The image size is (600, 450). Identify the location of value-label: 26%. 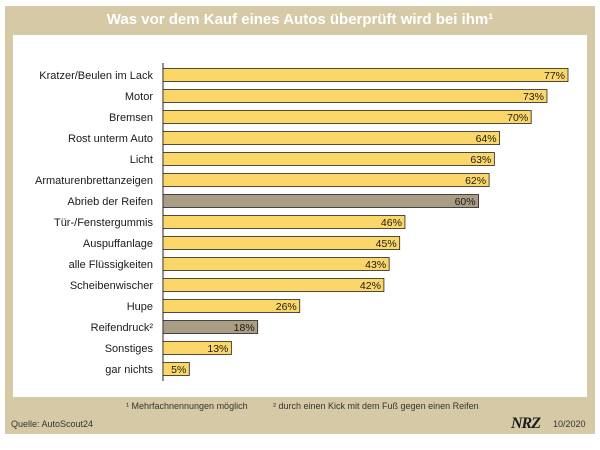
(286, 307).